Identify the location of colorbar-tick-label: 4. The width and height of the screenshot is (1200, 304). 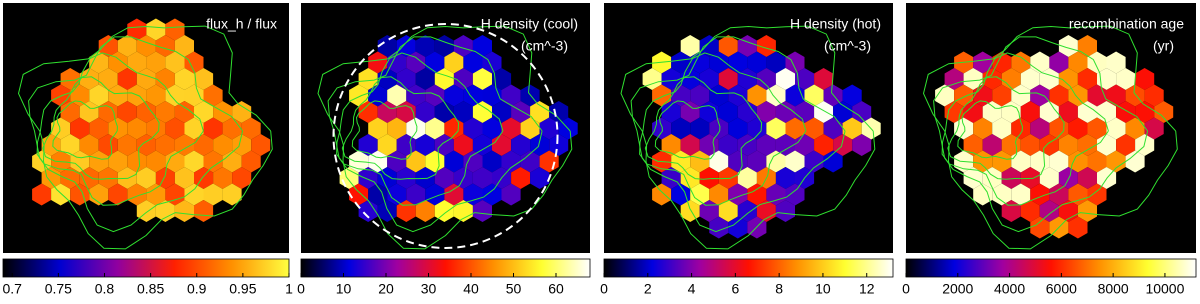
(692, 289).